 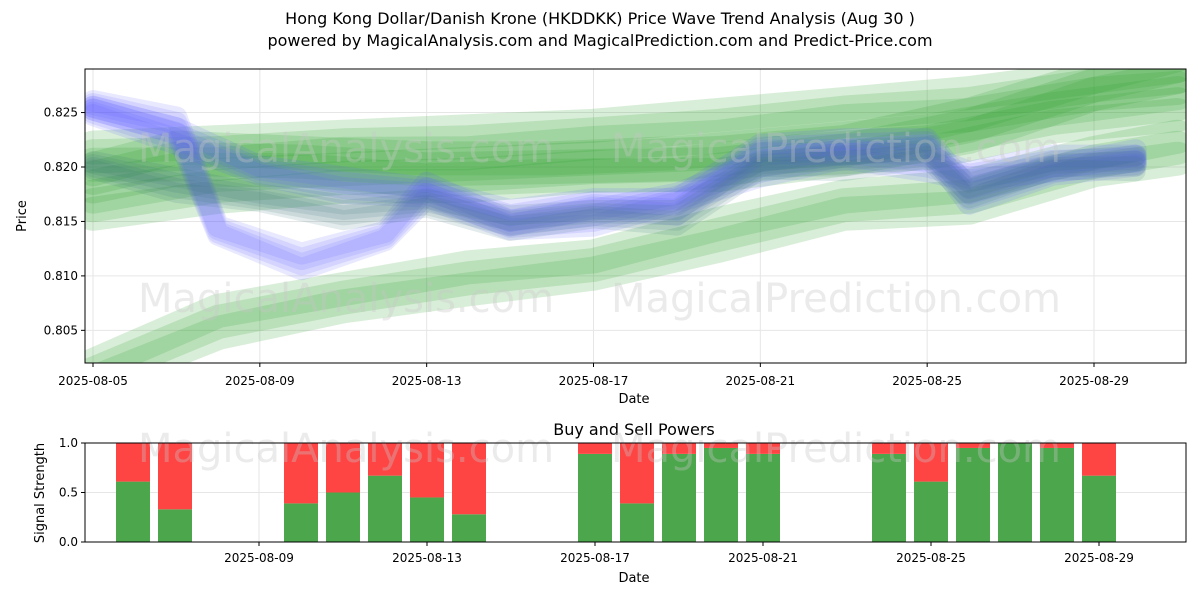 I want to click on price-x-tick-label: 2025-08-29, so click(x=1094, y=381).